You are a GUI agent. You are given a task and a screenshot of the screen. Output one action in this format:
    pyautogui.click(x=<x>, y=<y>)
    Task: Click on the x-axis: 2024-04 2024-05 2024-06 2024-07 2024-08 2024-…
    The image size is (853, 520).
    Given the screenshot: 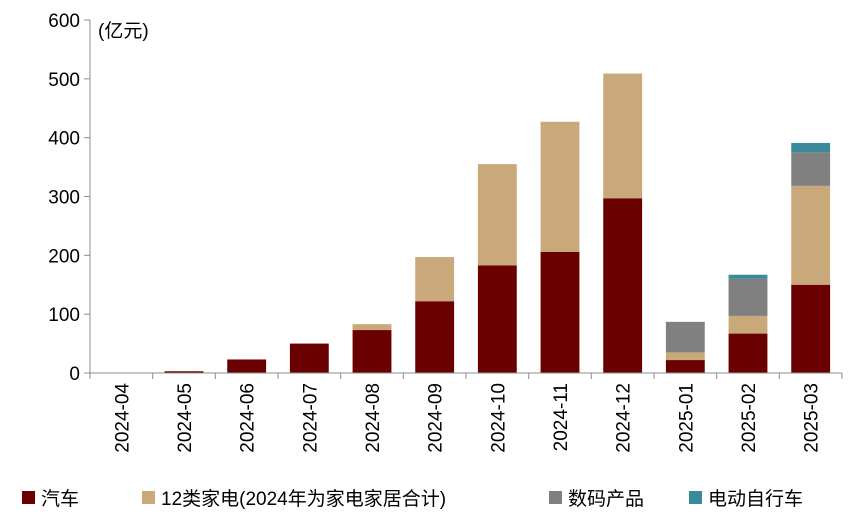 What is the action you would take?
    pyautogui.click(x=466, y=412)
    